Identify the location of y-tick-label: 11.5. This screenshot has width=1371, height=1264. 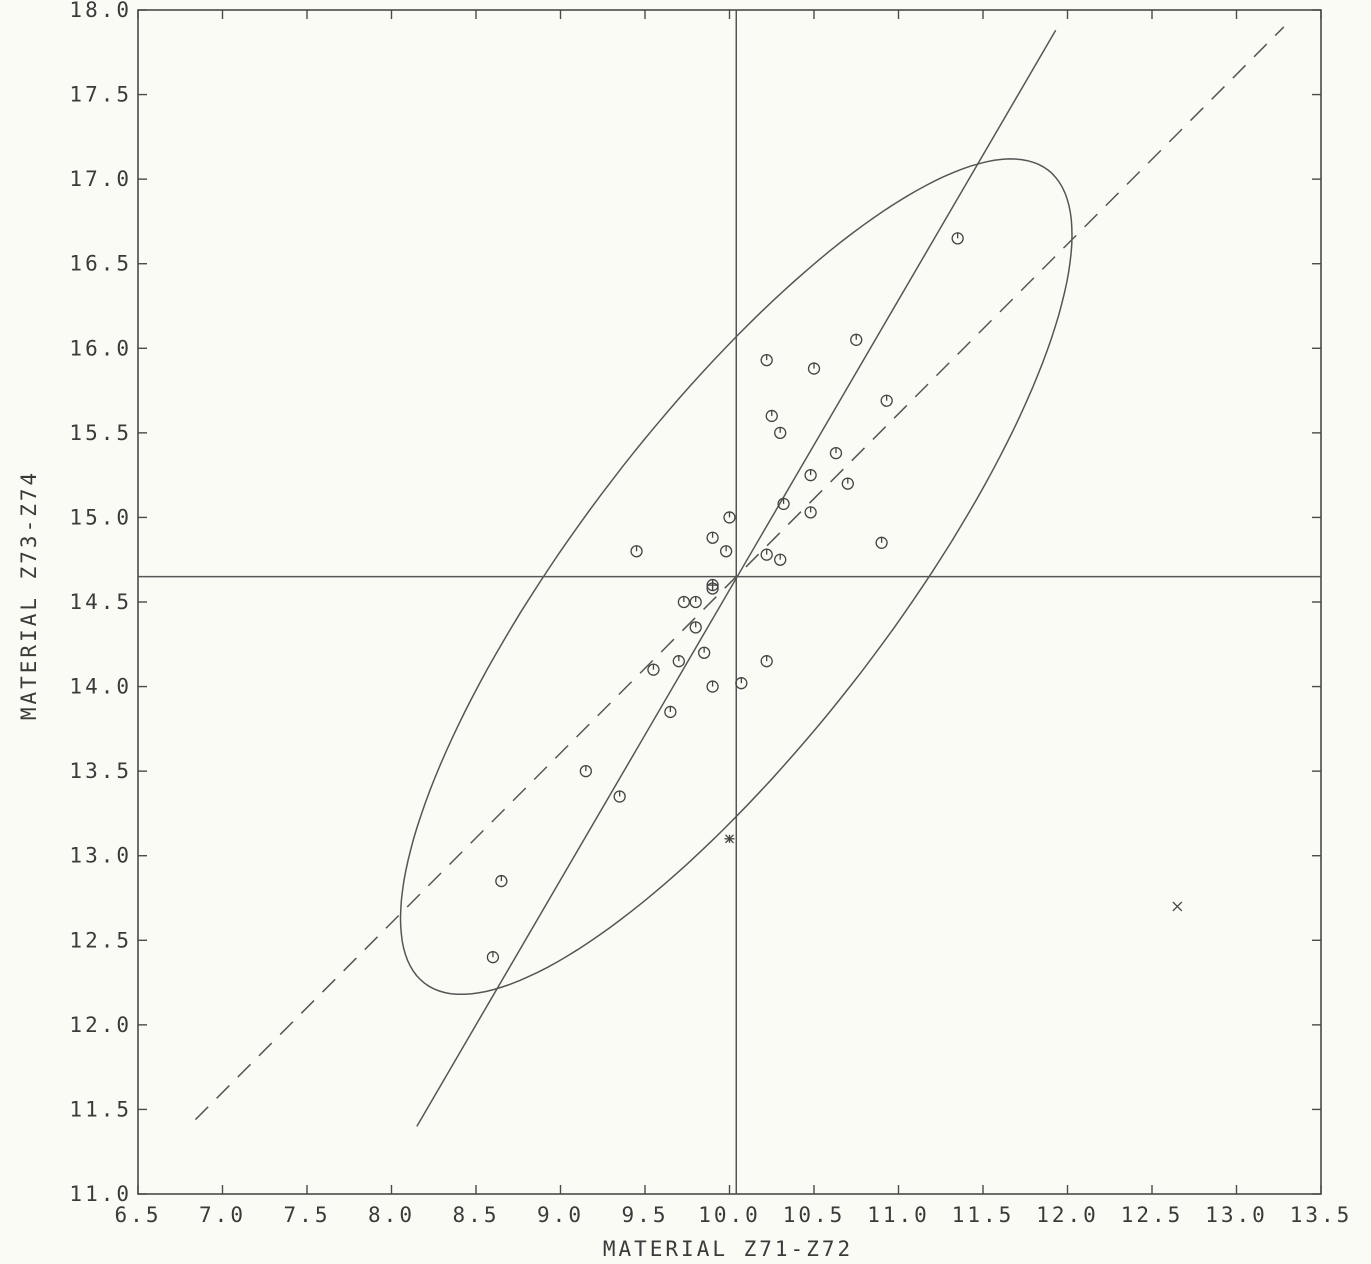
(100, 1109).